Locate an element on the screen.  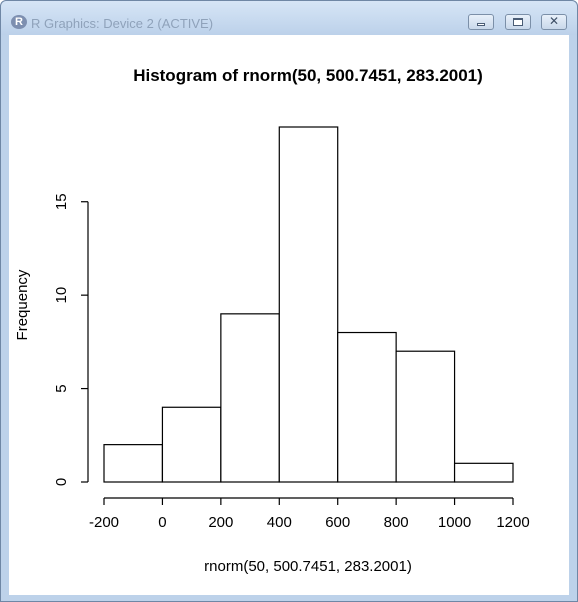
x-tick-label: 600 is located at coordinates (337, 522).